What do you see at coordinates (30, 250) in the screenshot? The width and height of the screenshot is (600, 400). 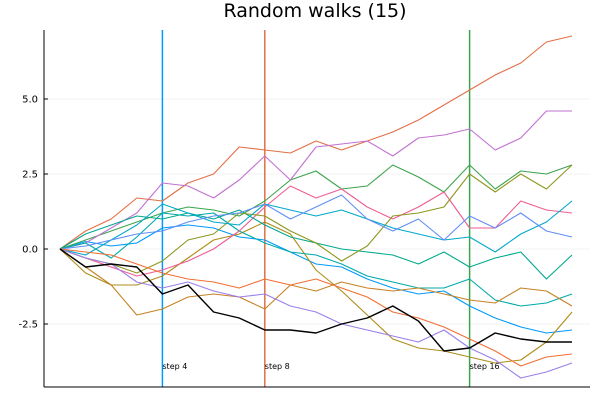 I see `y-tick-label: 0.0` at bounding box center [30, 250].